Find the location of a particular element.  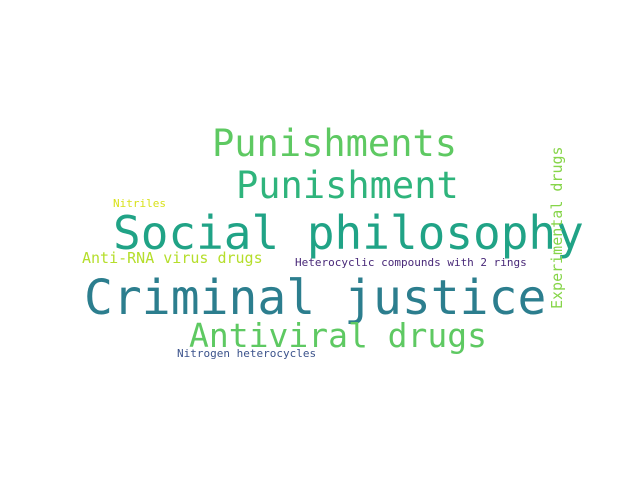

word-heterocyclic-compounds: Heterocyclic compounds with 2 rings is located at coordinates (411, 262).